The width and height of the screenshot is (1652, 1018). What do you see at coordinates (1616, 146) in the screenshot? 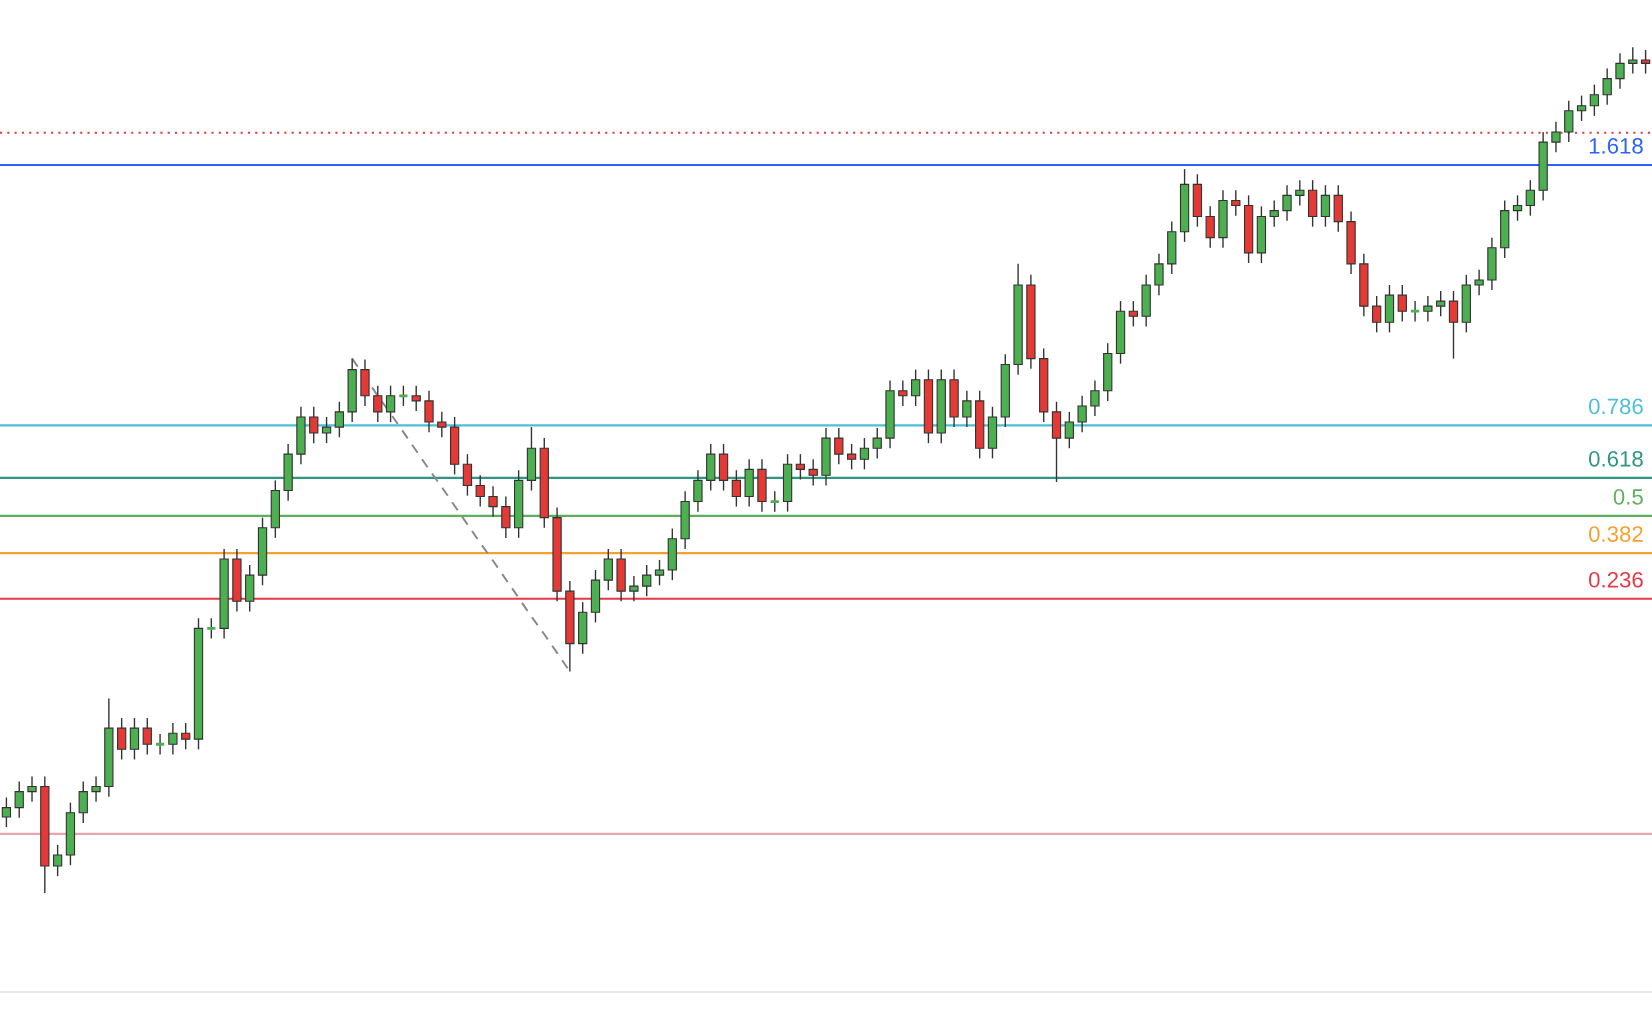
I see `annotation: 1.618` at bounding box center [1616, 146].